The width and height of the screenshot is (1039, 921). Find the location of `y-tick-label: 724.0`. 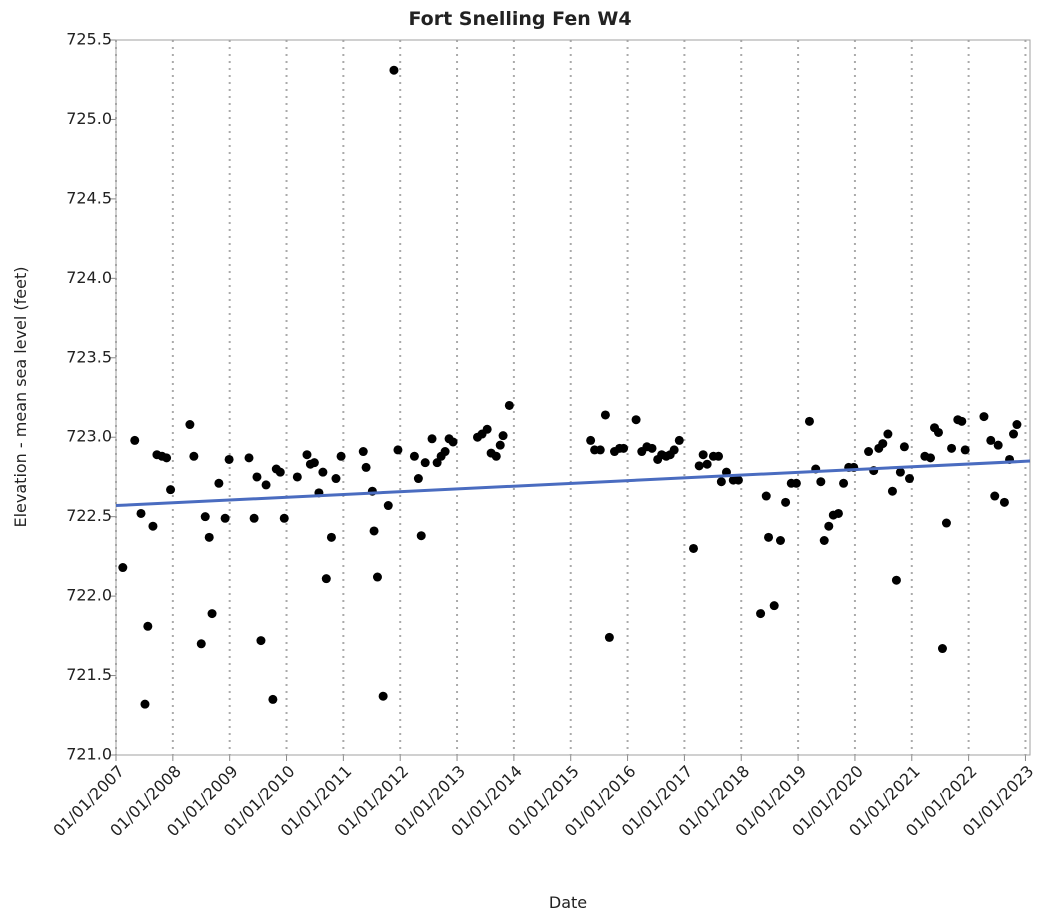

y-tick-label: 724.0 is located at coordinates (89, 277).